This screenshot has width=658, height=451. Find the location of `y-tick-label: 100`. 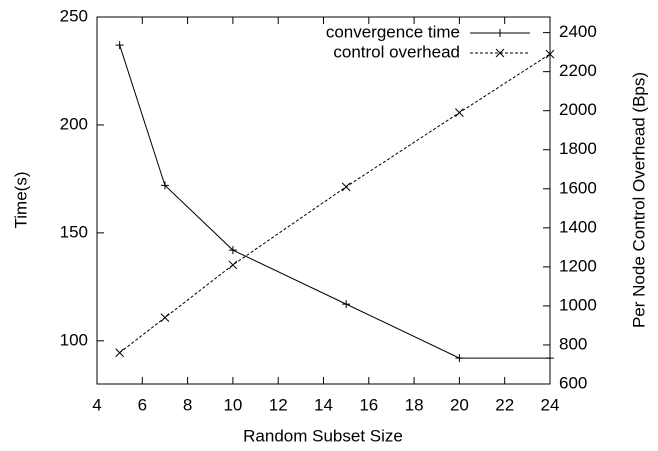

y-tick-label: 100 is located at coordinates (74, 339).